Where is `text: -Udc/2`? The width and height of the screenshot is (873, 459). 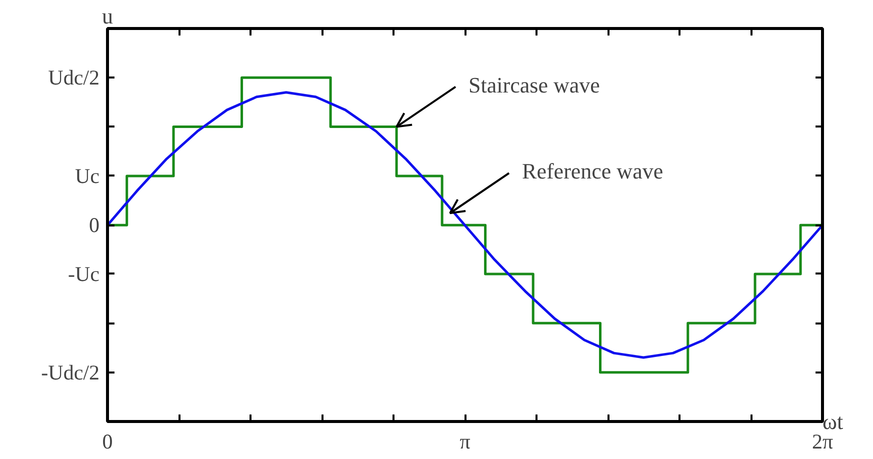
text: -Udc/2 is located at coordinates (70, 372).